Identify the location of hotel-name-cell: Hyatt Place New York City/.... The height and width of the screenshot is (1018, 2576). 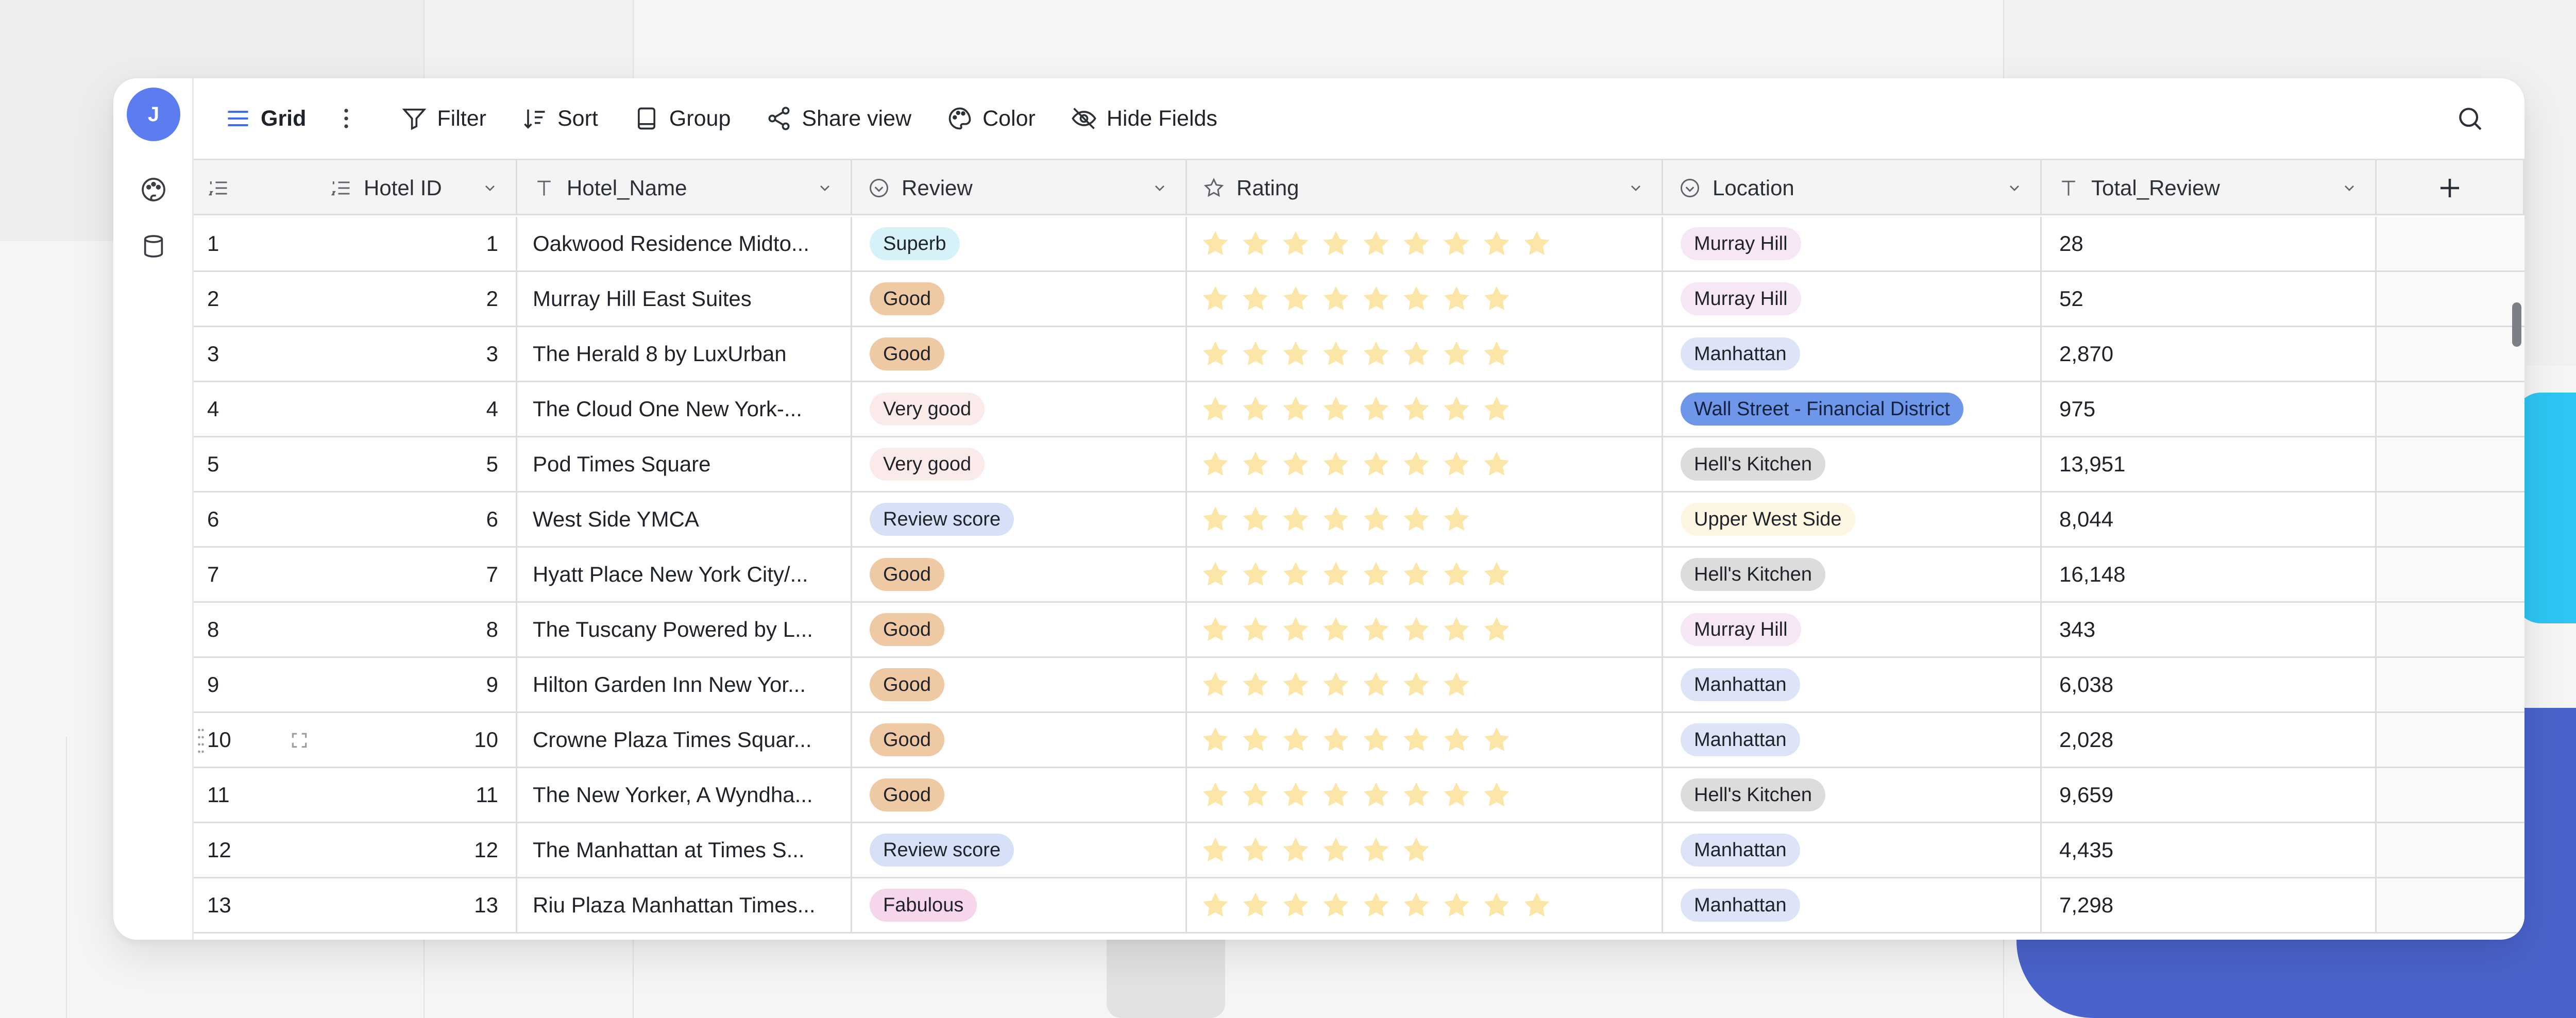
(684, 575).